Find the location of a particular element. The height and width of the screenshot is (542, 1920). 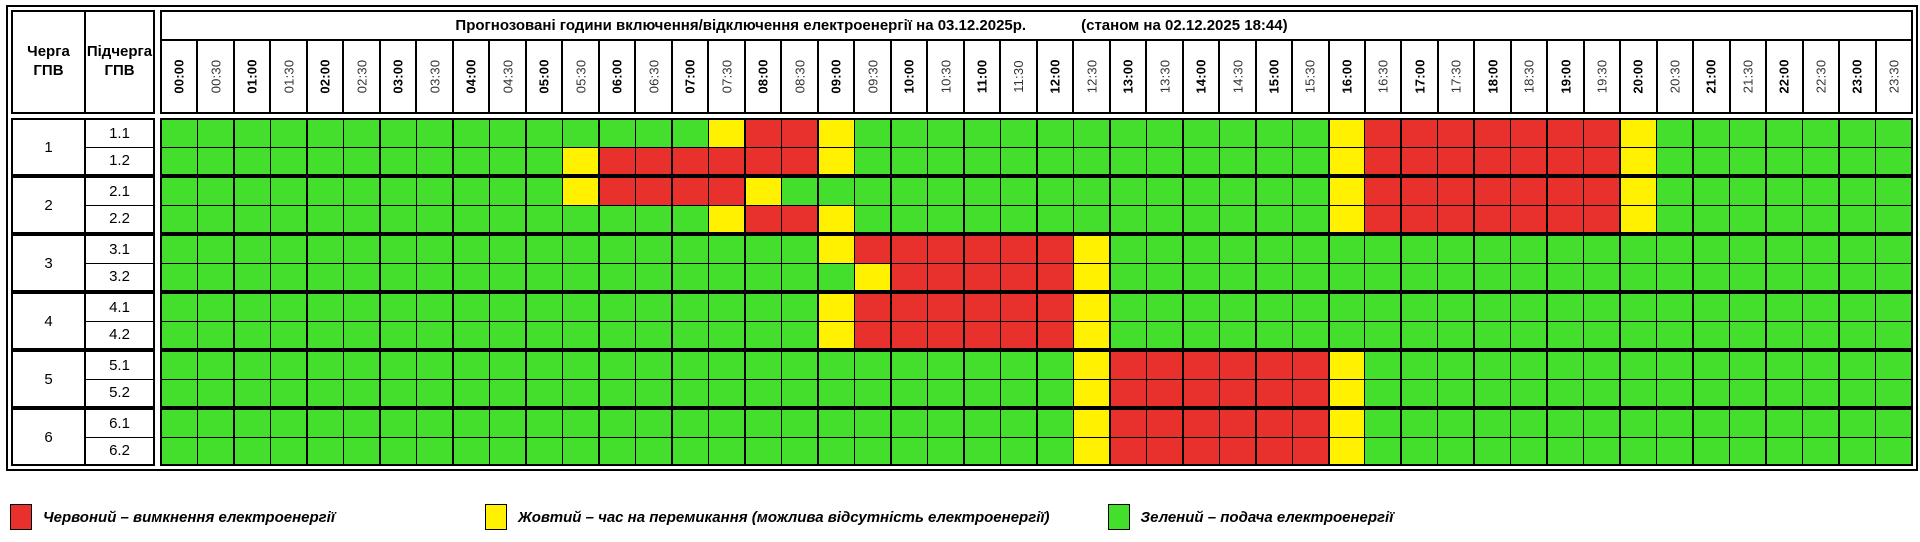

slot-2.2-08:30 is located at coordinates (800, 218).